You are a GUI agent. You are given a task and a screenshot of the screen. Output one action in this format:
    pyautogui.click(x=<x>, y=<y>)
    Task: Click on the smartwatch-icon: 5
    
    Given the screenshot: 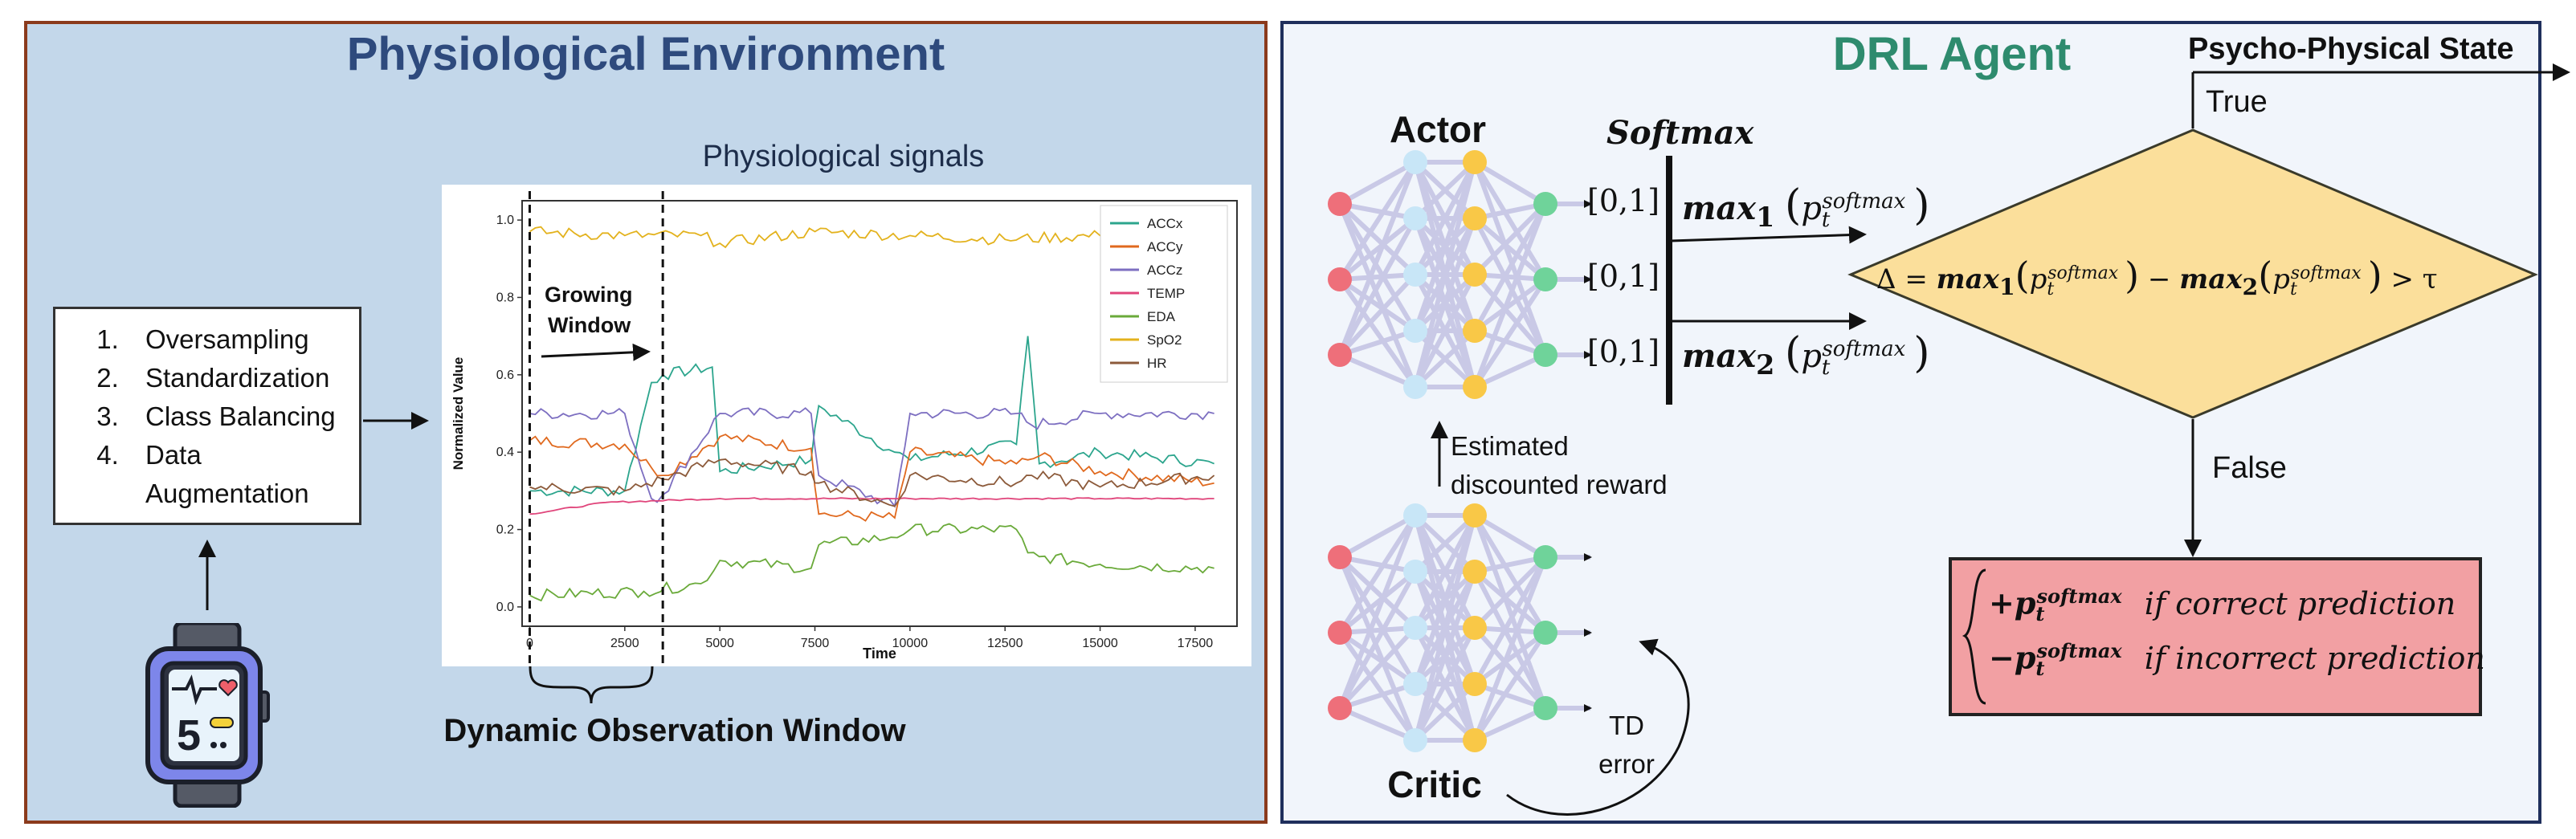 What is the action you would take?
    pyautogui.click(x=207, y=715)
    